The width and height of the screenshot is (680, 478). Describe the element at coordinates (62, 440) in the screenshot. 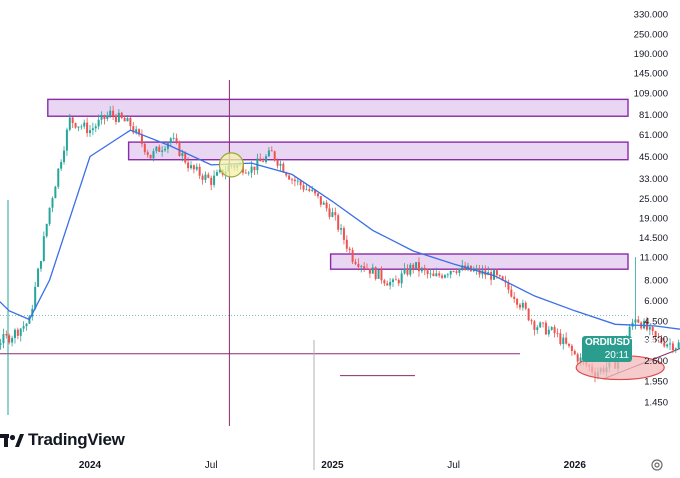

I see `tradingview-logo: TradingView` at that location.